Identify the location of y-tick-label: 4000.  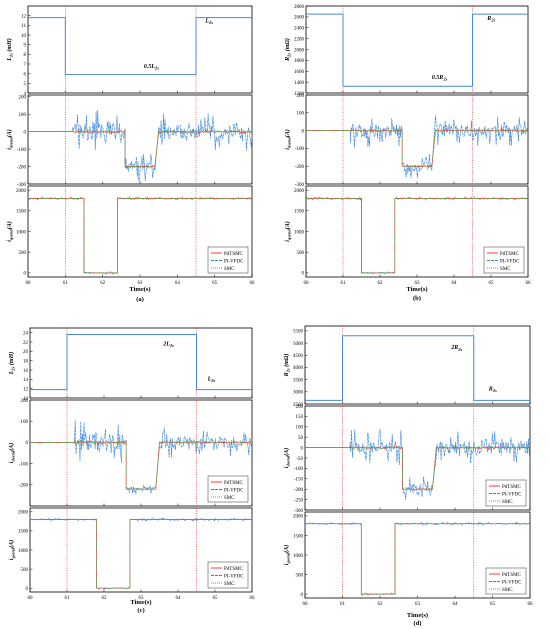
(298, 368).